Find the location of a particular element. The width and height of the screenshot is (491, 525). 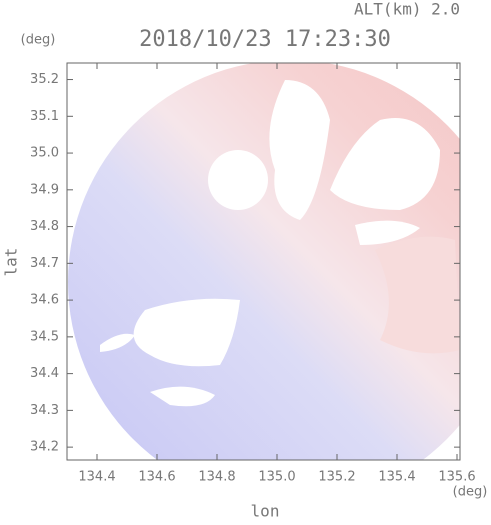

y-tick-label: 34.5 is located at coordinates (44, 336).